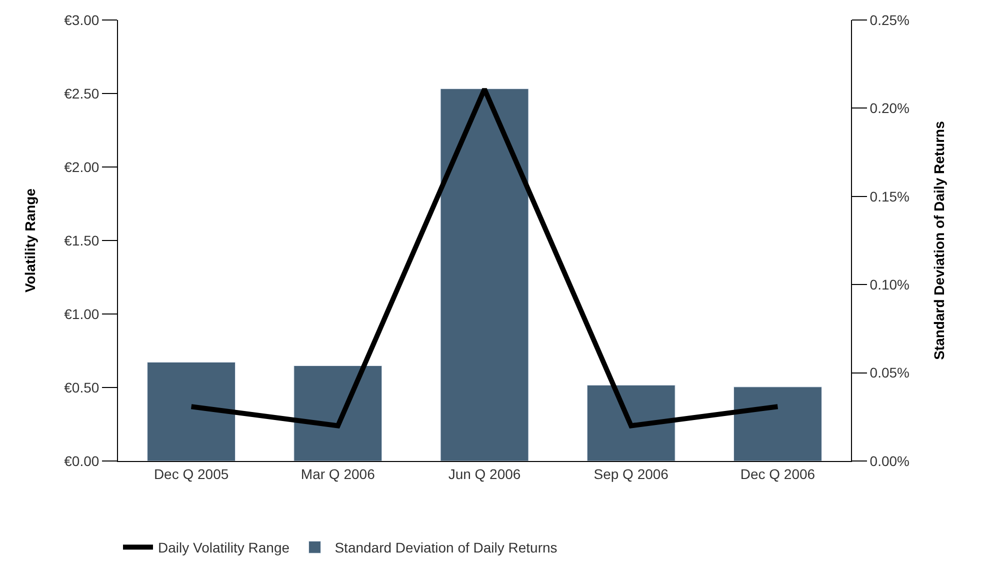  I want to click on y-tick-label: €0.50, so click(82, 387).